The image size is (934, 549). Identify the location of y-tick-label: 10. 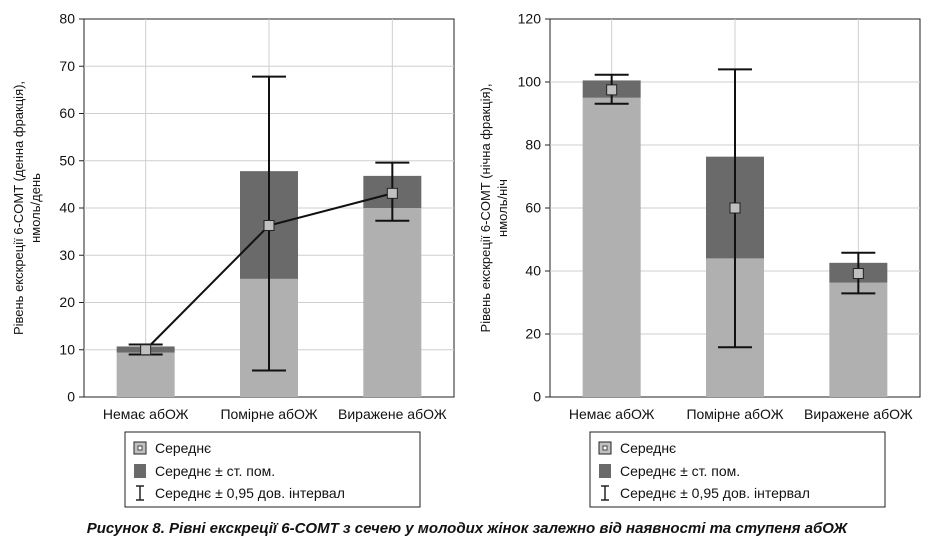
(67, 349).